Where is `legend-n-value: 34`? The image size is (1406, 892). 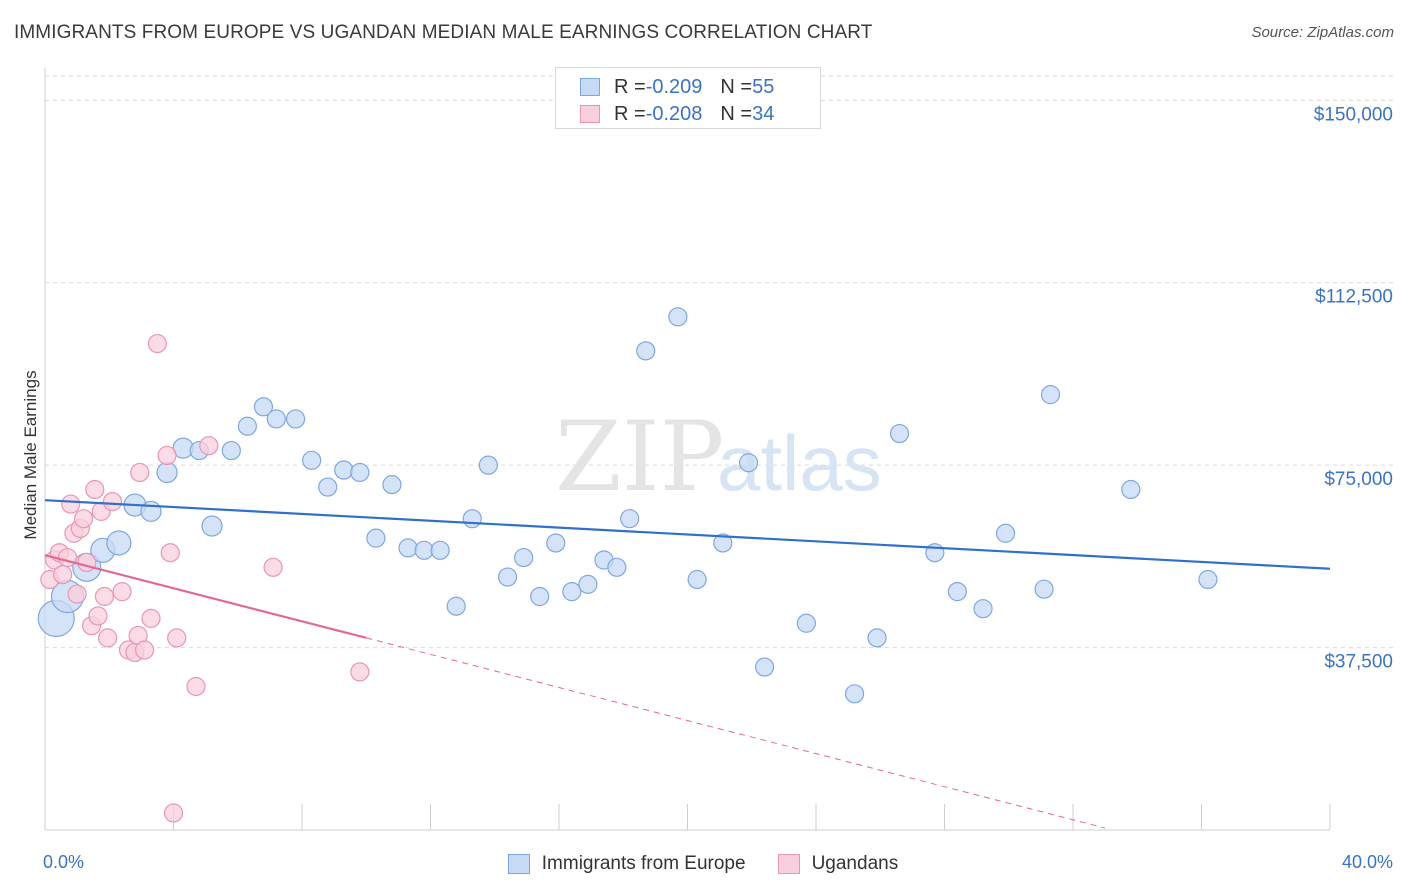 legend-n-value: 34 is located at coordinates (763, 113).